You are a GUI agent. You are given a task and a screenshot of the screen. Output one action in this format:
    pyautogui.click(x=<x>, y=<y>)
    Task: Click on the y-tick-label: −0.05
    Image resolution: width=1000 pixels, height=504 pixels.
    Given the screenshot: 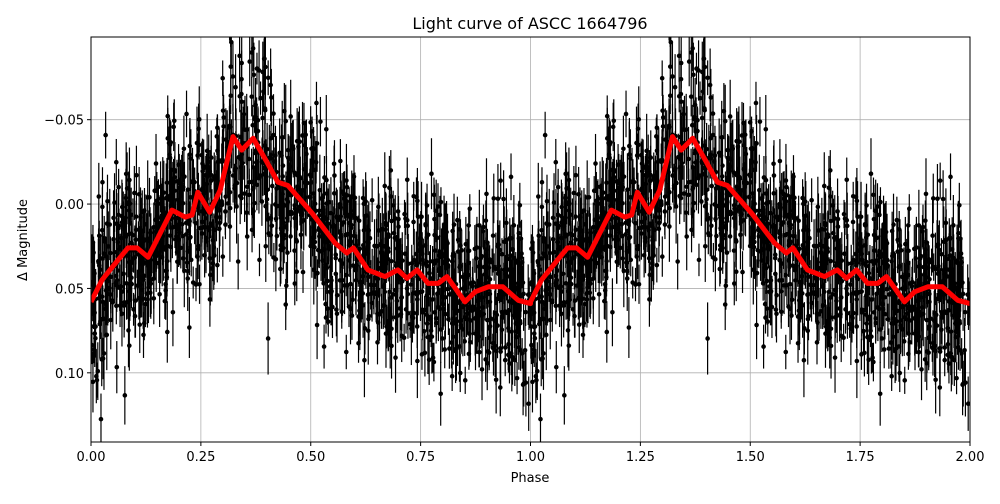 What is the action you would take?
    pyautogui.click(x=64, y=121)
    